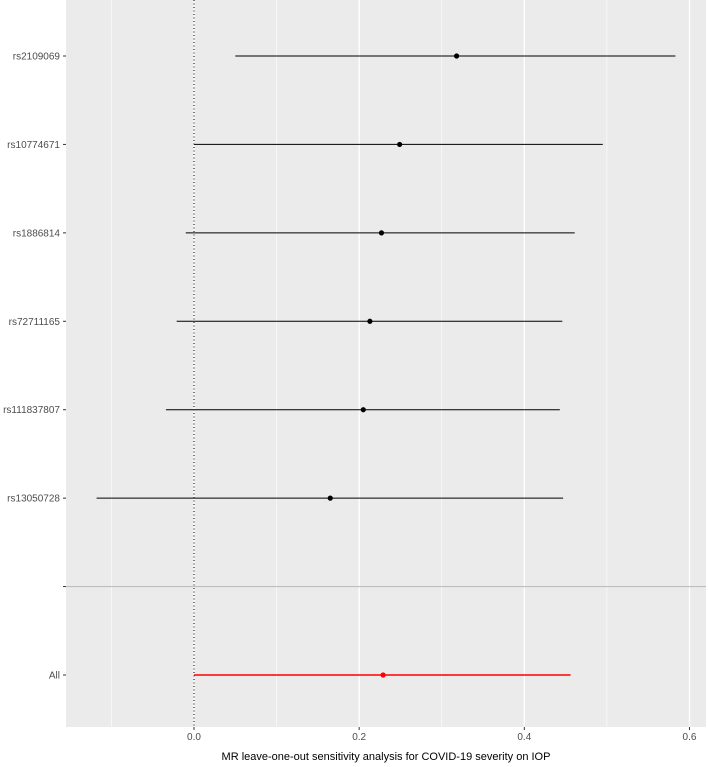 The height and width of the screenshot is (767, 708). What do you see at coordinates (690, 737) in the screenshot?
I see `x-tick-label: 0.6` at bounding box center [690, 737].